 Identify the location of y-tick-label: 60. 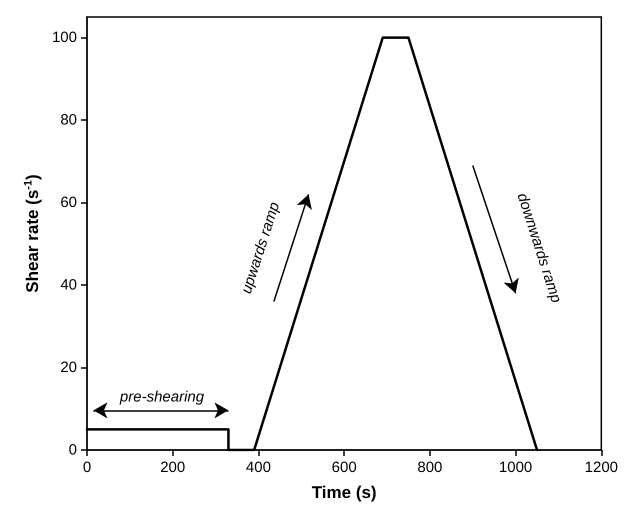
(68, 203).